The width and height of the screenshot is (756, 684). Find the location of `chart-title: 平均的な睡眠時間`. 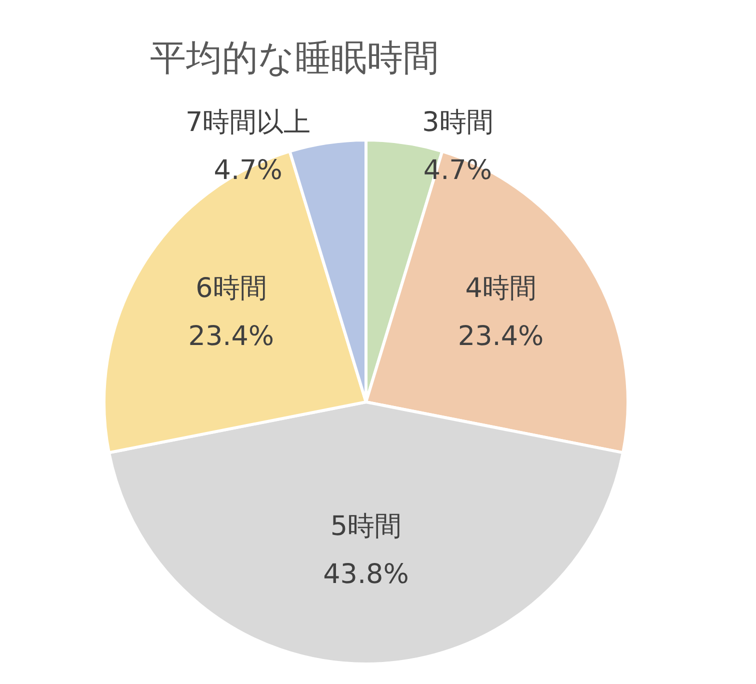

chart-title: 平均的な睡眠時間 is located at coordinates (294, 58).